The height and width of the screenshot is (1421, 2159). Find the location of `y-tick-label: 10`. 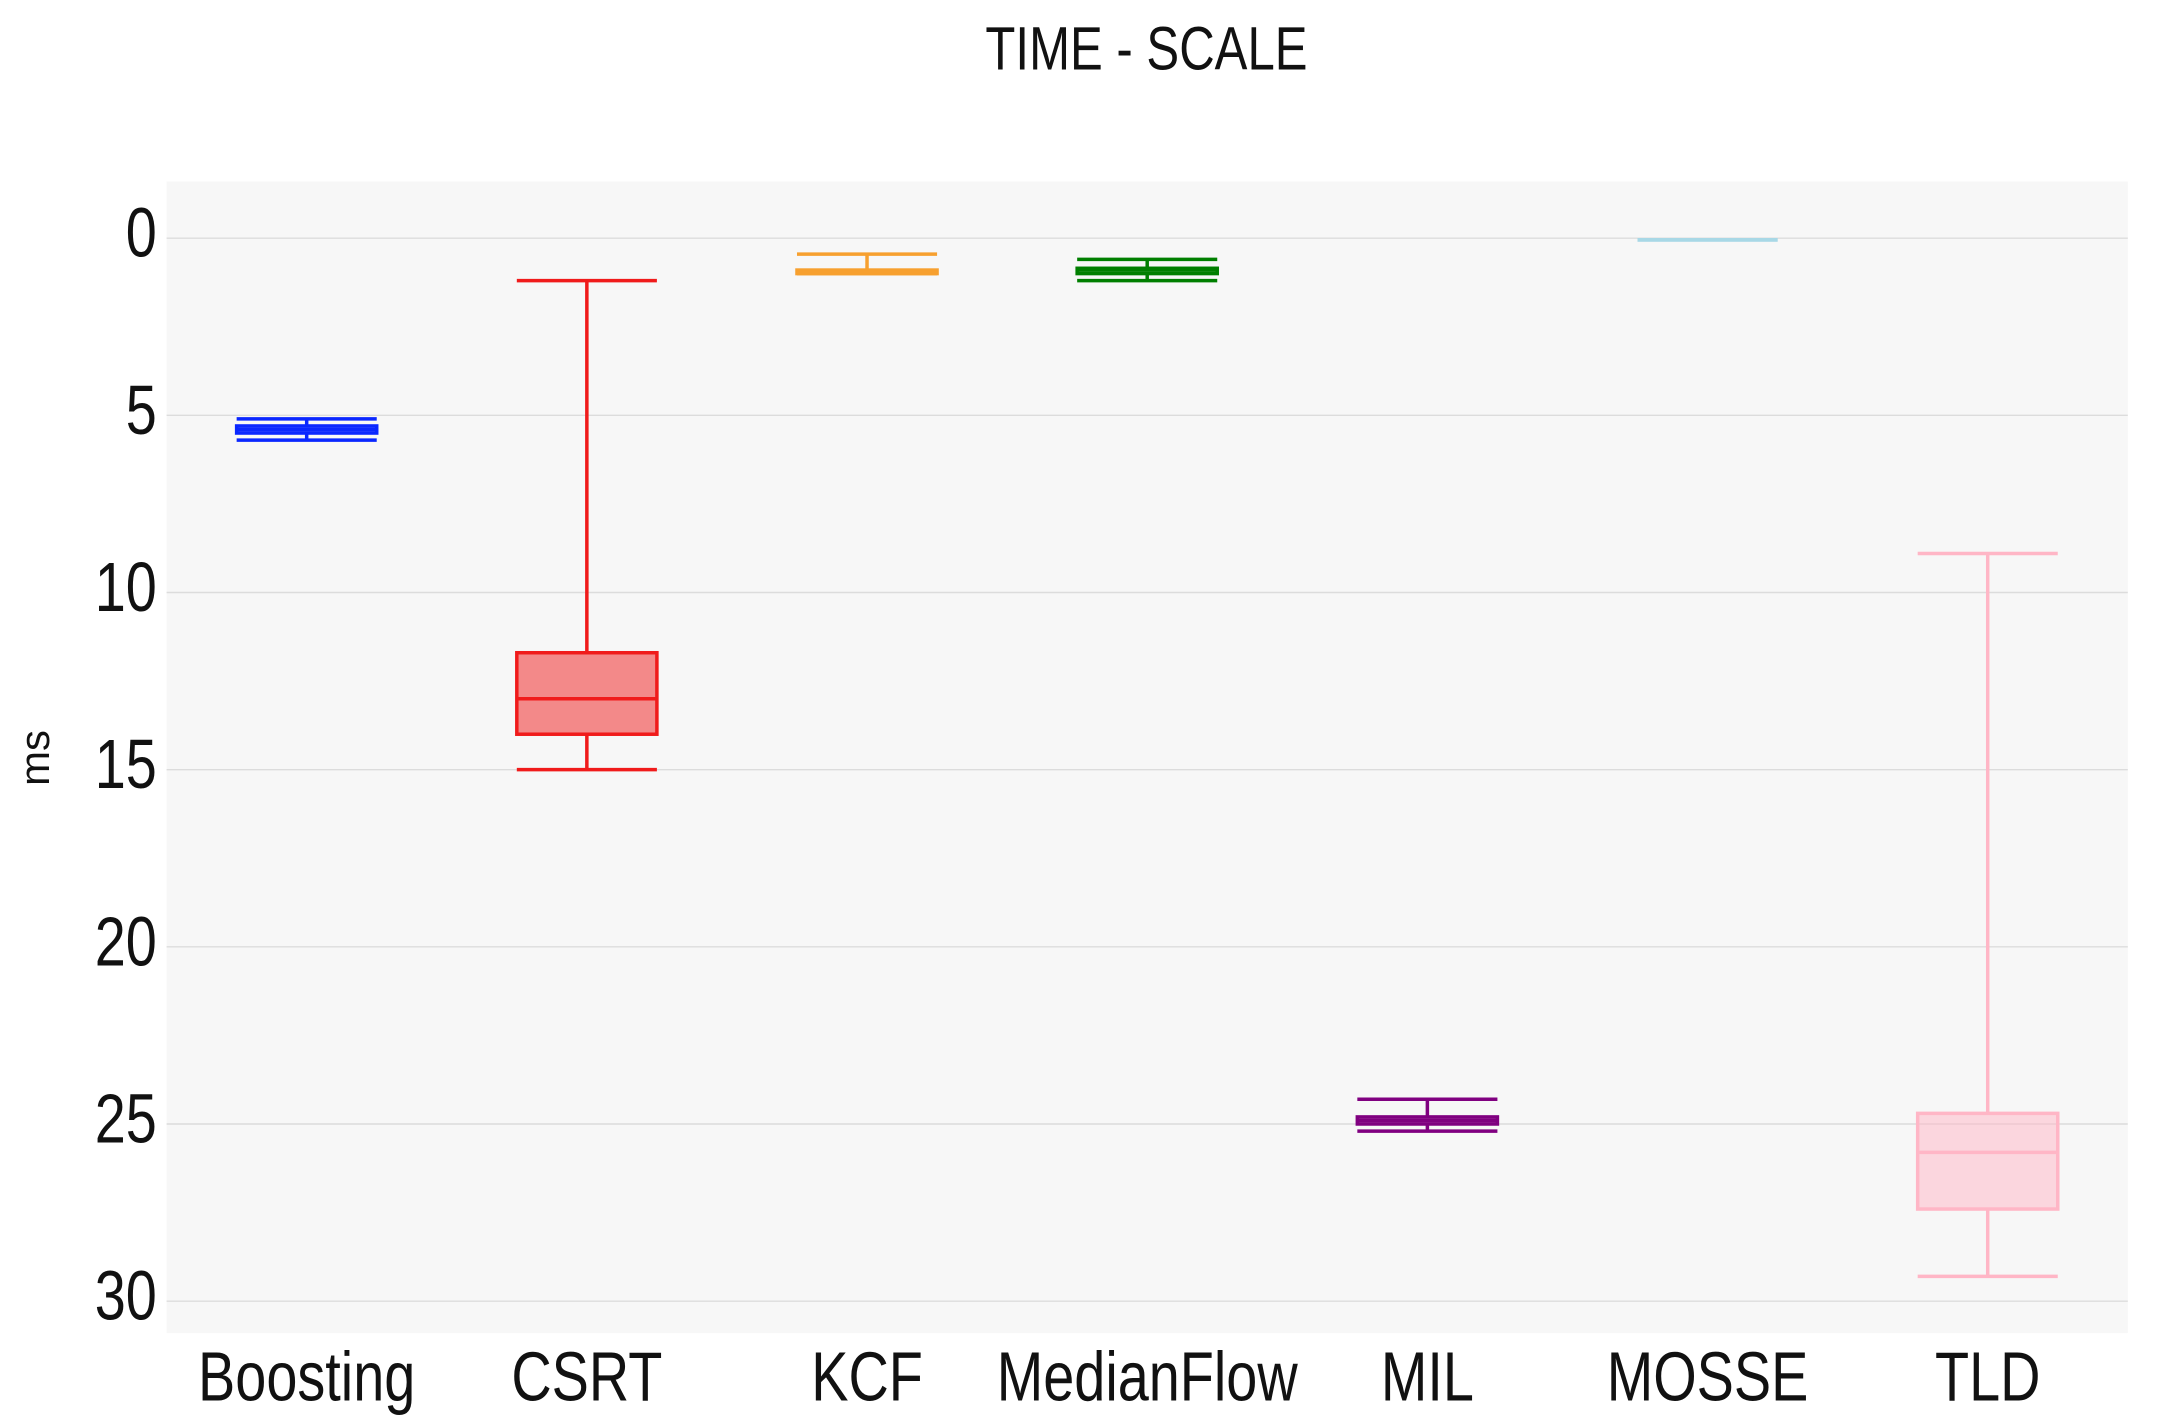

y-tick-label: 10 is located at coordinates (126, 587).